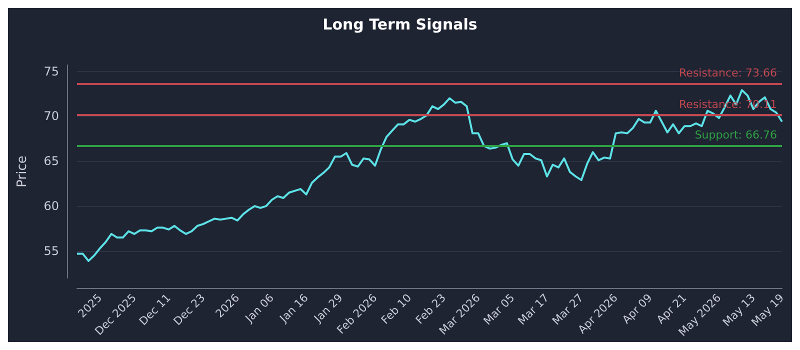 Image resolution: width=800 pixels, height=350 pixels. I want to click on x-tick-label: Apr 09, so click(637, 308).